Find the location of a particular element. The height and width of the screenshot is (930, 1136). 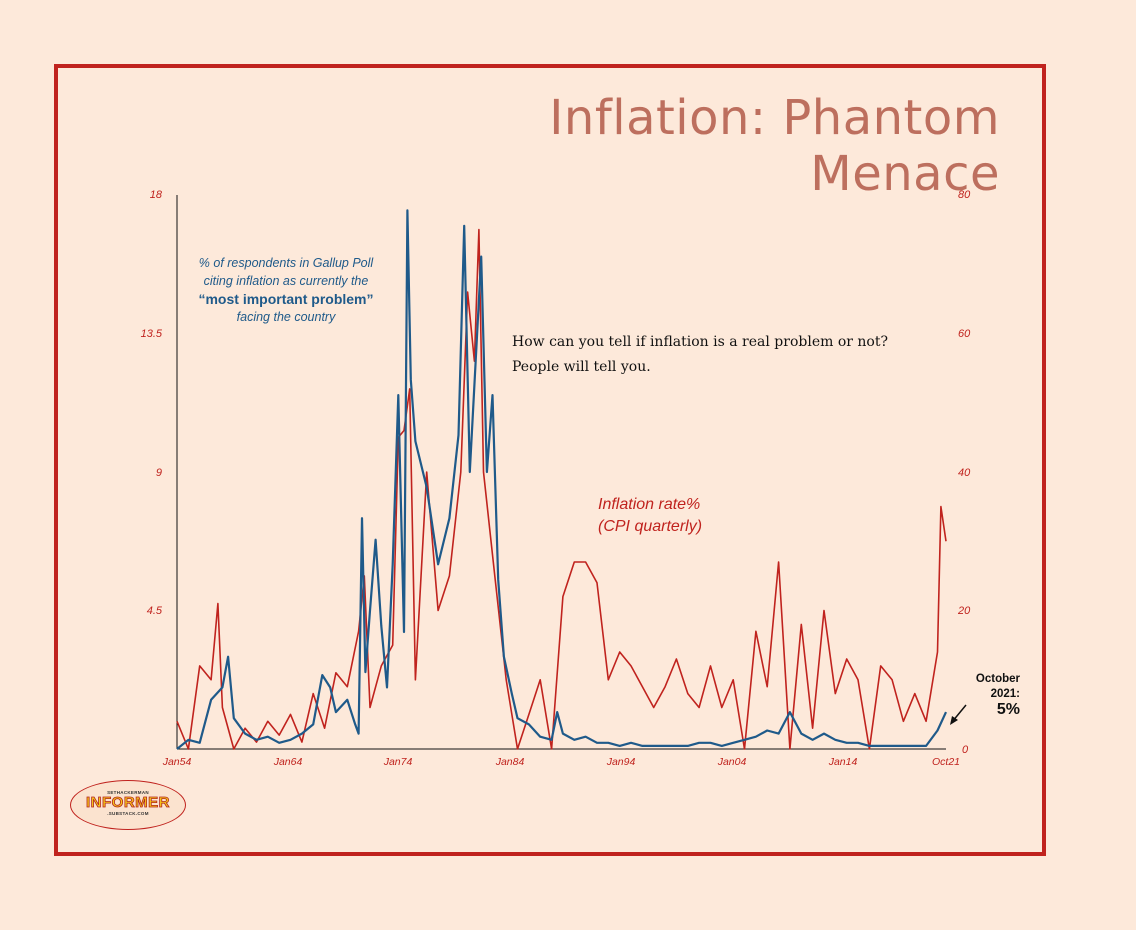

quote-line2: People will tell you. is located at coordinates (581, 367).